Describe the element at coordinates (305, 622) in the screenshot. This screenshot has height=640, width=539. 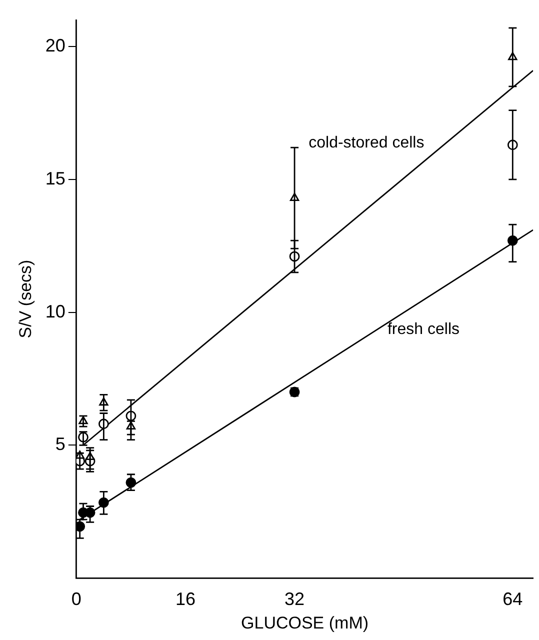
I see `x-axis-title: GLUCOSE (mM)` at that location.